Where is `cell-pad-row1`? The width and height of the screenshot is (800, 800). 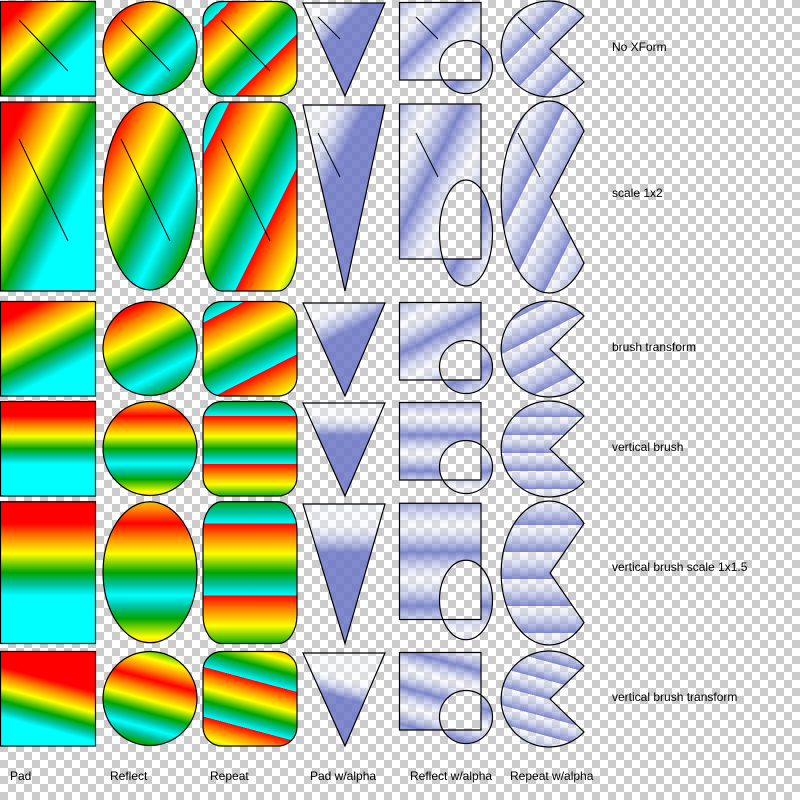
cell-pad-row1 is located at coordinates (48, 196).